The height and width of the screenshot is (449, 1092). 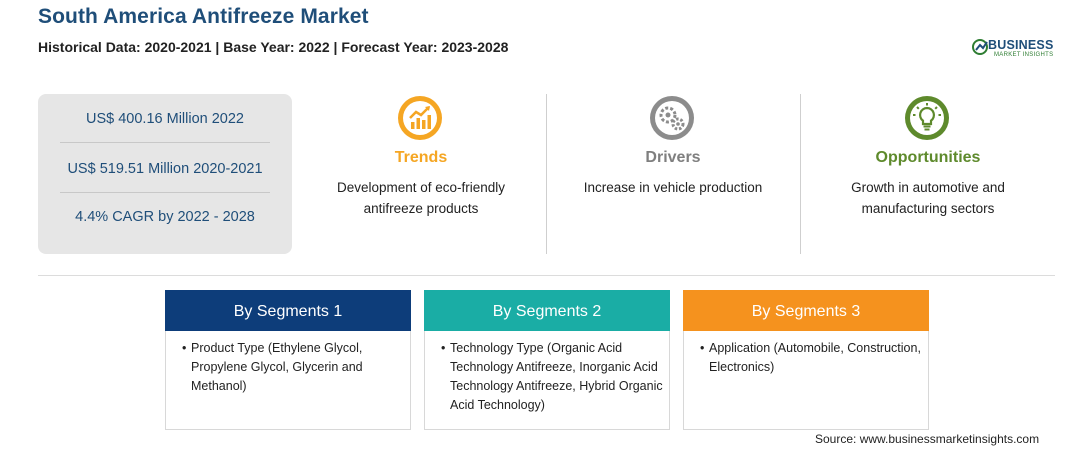 I want to click on source-link: Source: www.businessmarketinsights.com, so click(x=927, y=439).